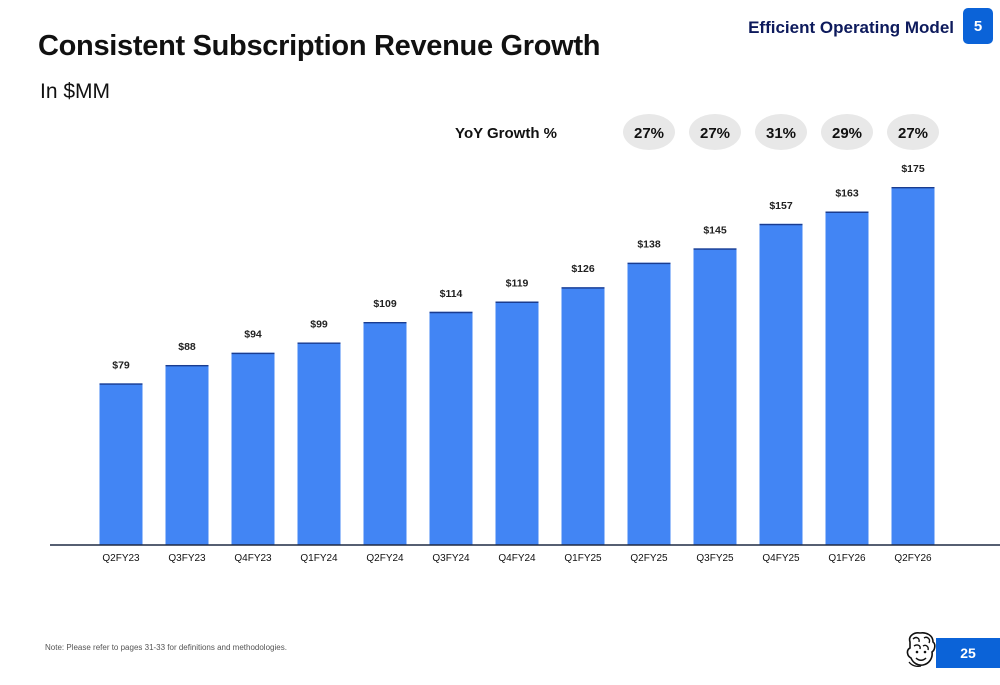  Describe the element at coordinates (715, 558) in the screenshot. I see `x-tick-label: Q3FY25` at that location.